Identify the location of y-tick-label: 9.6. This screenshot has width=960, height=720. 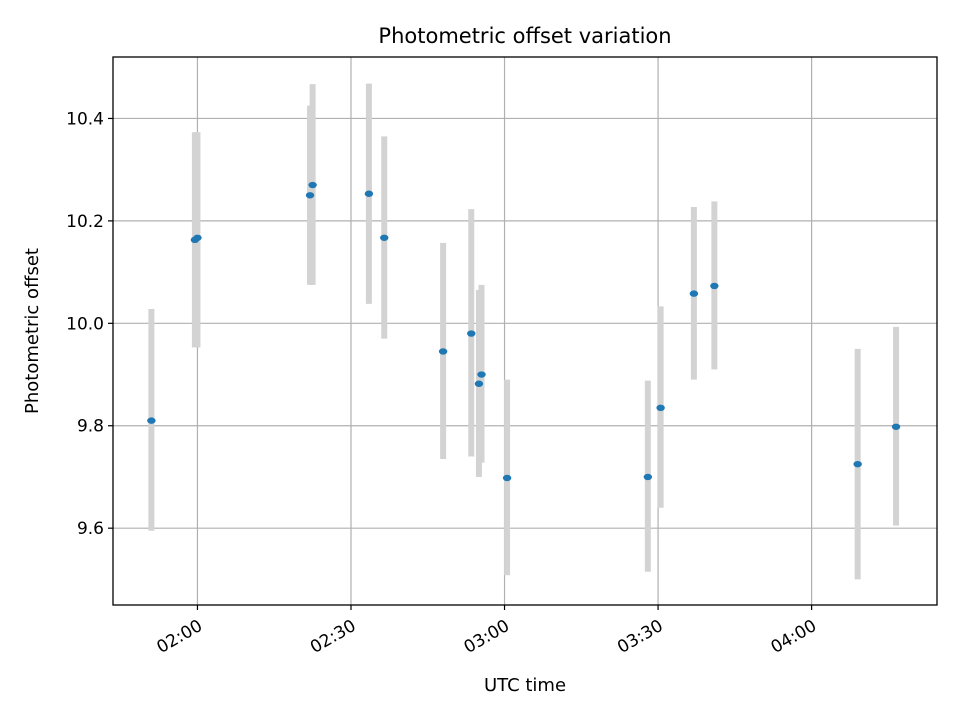
(90, 529).